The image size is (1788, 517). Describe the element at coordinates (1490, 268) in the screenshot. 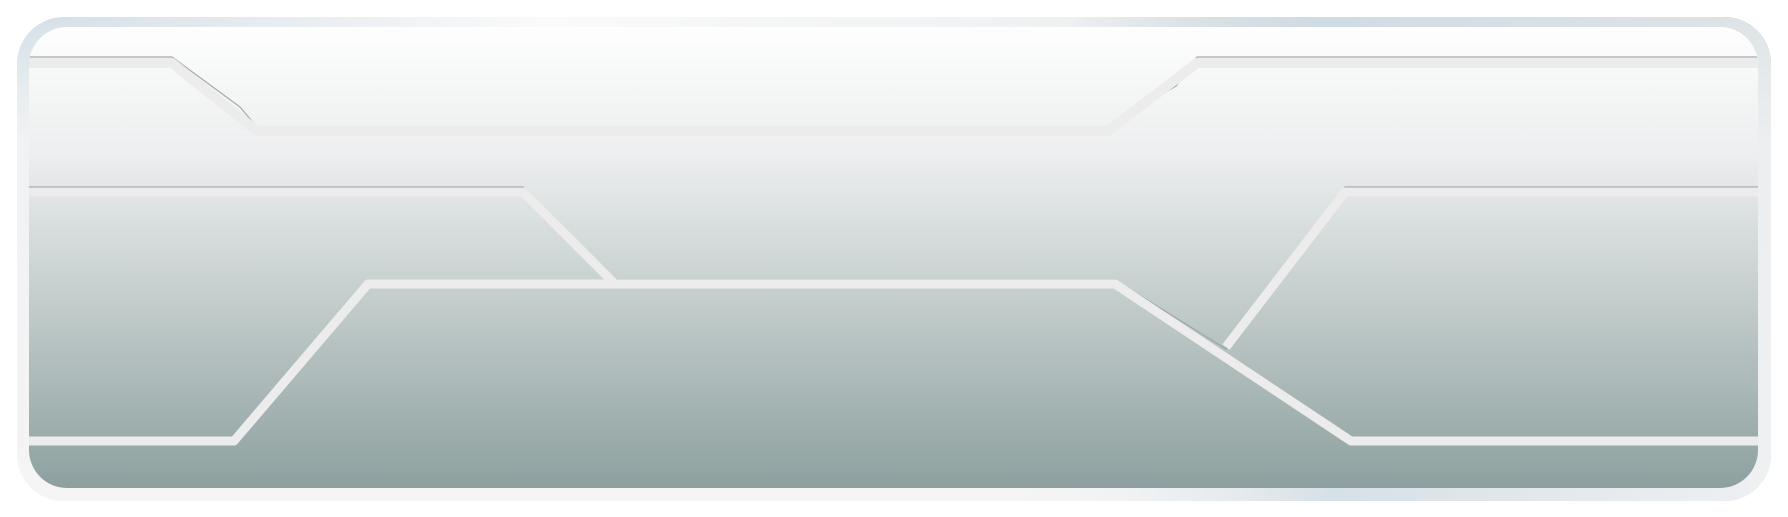

I see `circuit-trace-right-upper` at that location.